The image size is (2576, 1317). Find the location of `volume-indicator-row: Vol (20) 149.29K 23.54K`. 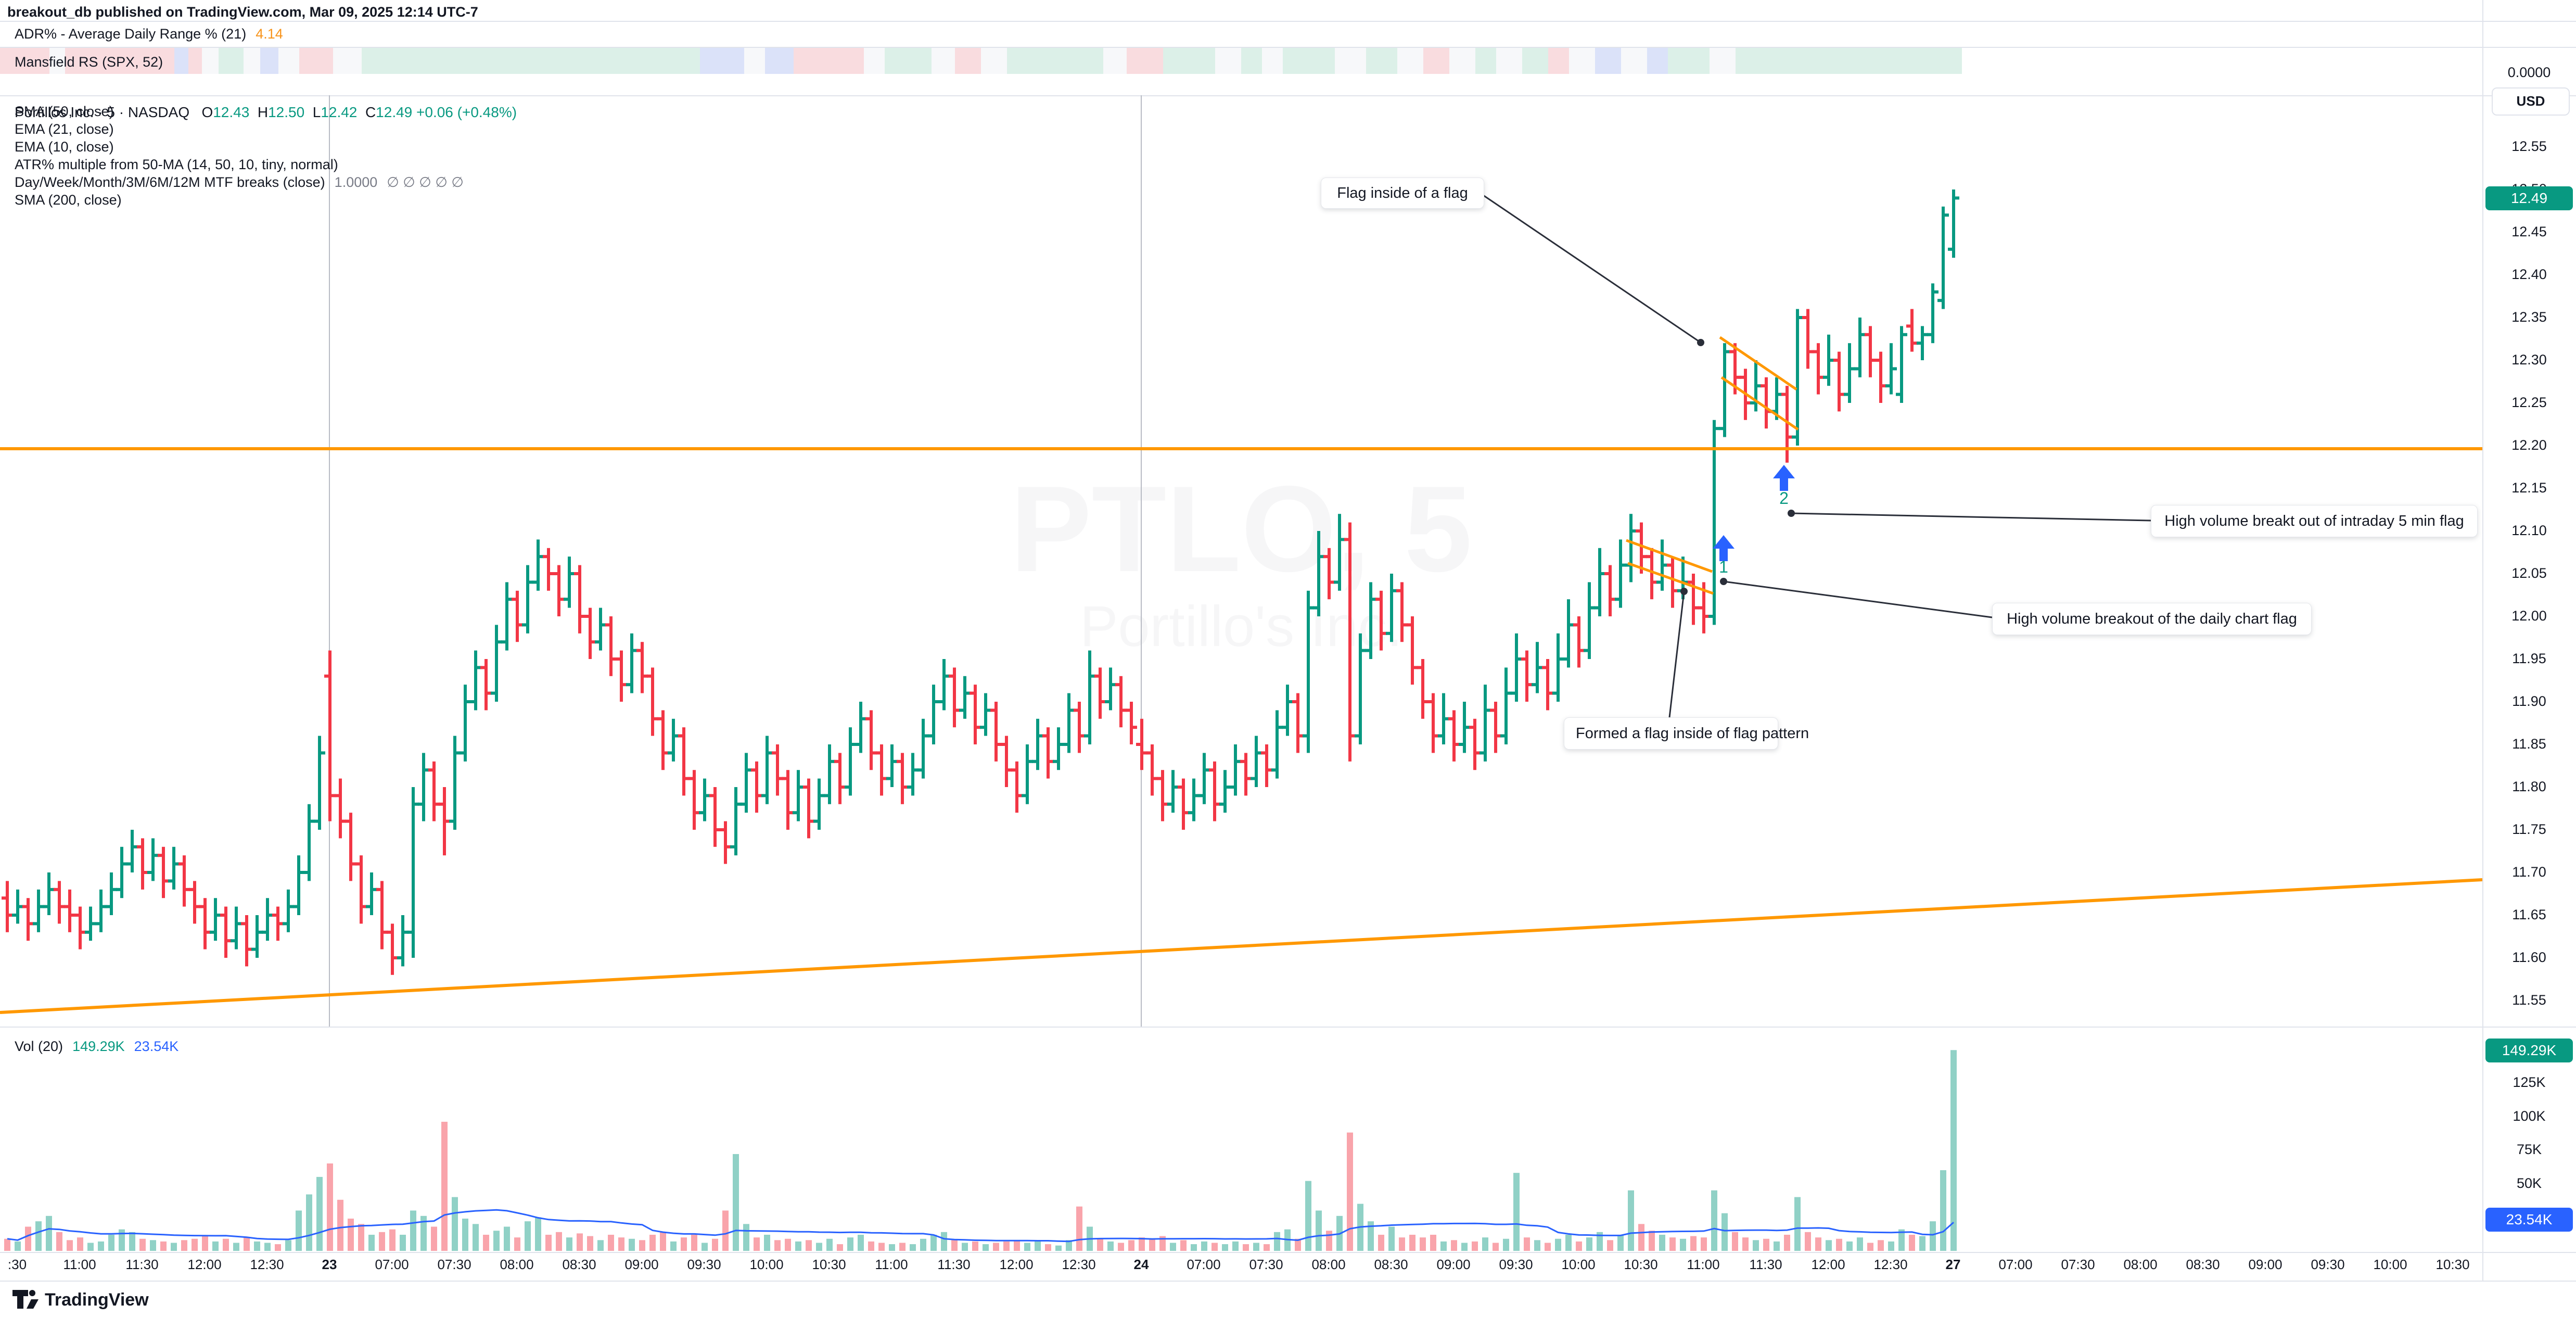

volume-indicator-row: Vol (20) 149.29K 23.54K is located at coordinates (96, 1047).